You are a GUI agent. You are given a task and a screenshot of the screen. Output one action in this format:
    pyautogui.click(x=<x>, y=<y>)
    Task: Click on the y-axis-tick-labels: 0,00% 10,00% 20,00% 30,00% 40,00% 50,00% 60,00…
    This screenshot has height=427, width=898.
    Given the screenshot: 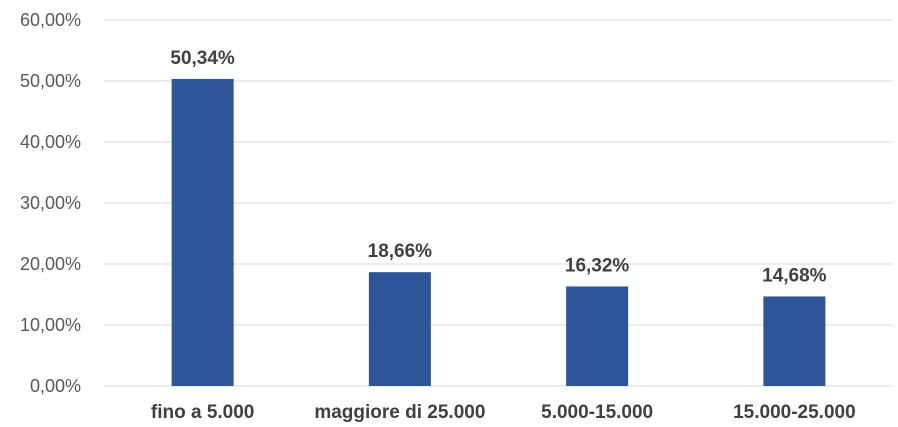 What is the action you would take?
    pyautogui.click(x=50, y=203)
    